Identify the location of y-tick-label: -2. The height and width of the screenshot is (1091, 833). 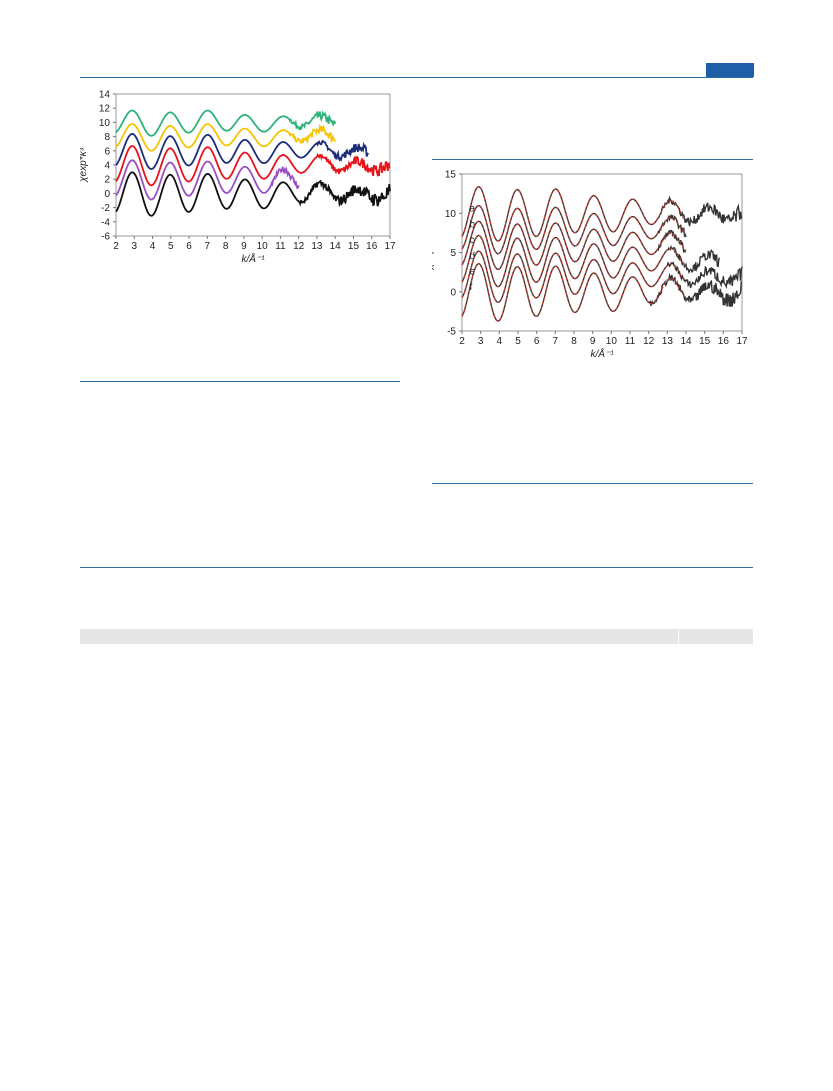
(105, 208).